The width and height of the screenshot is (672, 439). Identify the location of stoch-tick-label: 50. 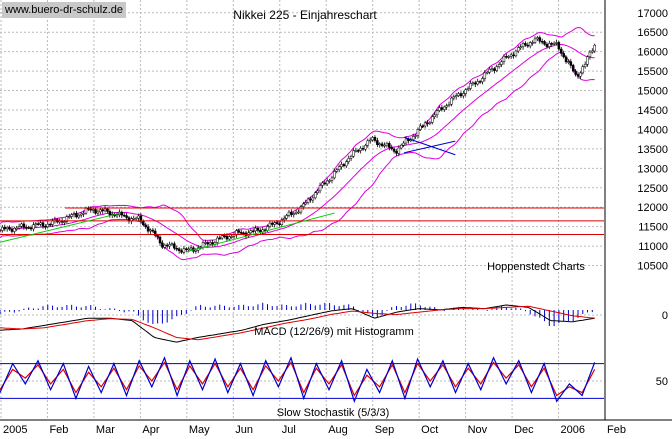
(662, 382).